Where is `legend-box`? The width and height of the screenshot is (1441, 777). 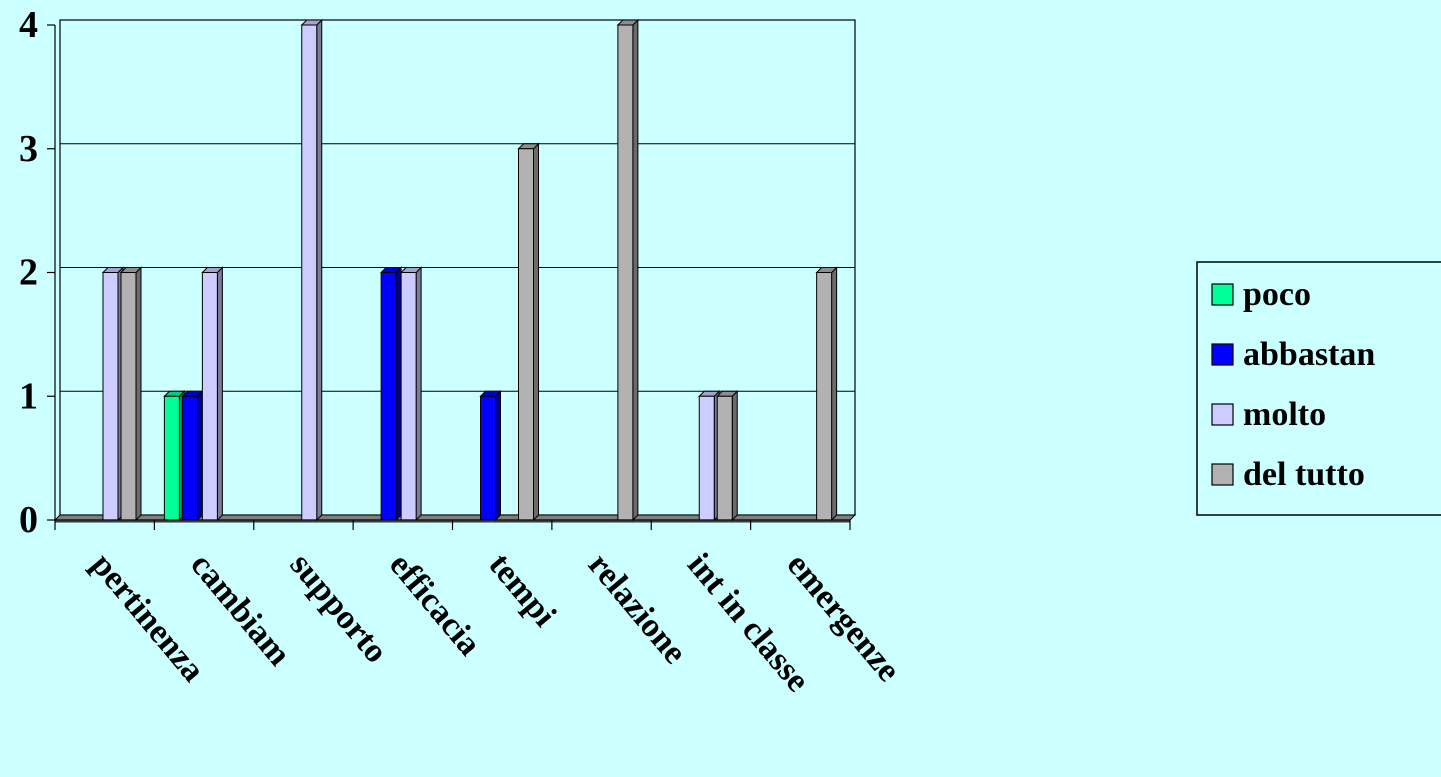 legend-box is located at coordinates (1318, 388).